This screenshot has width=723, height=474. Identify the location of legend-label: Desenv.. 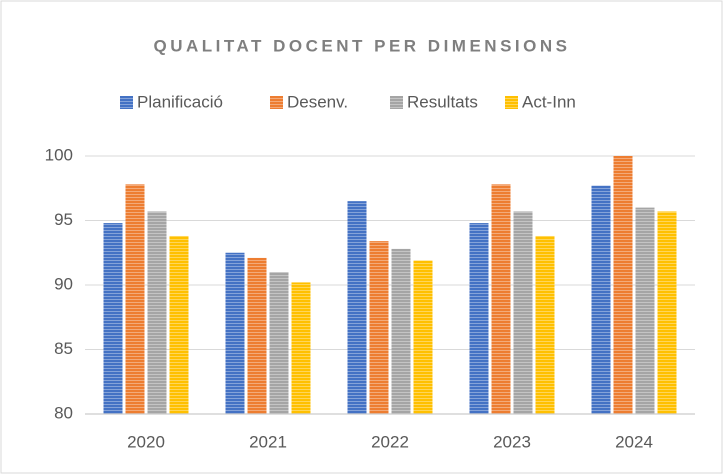
(317, 101).